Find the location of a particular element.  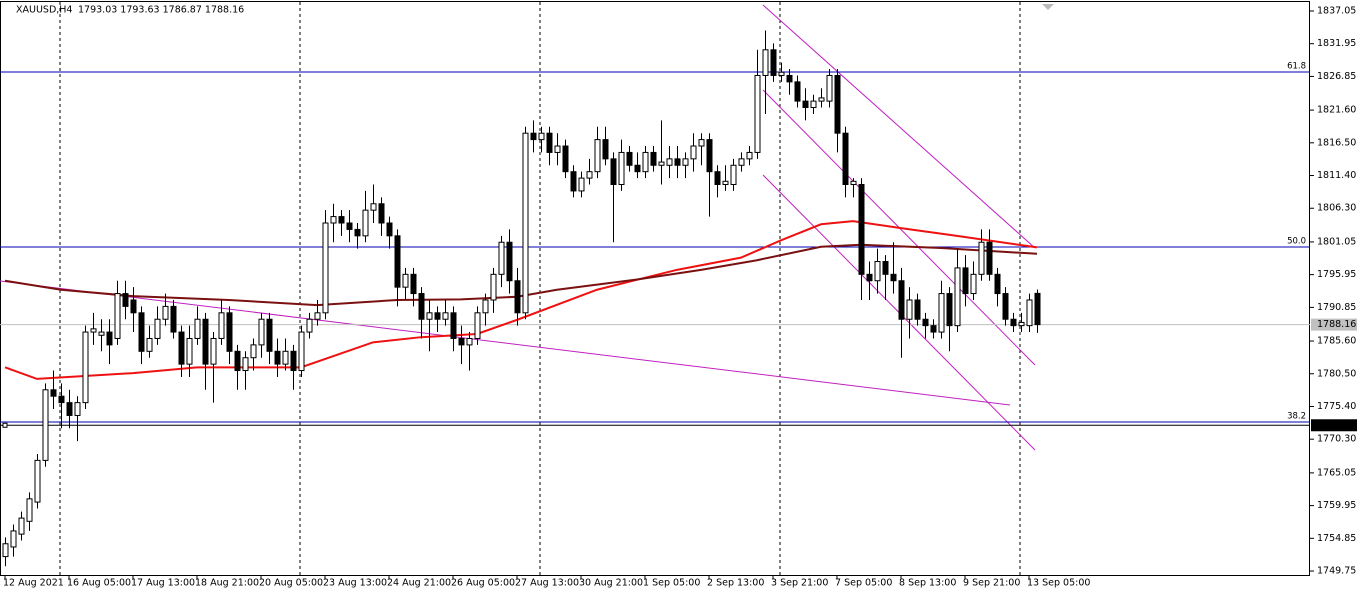

y-tick-label: 1826.85 is located at coordinates (1336, 76).